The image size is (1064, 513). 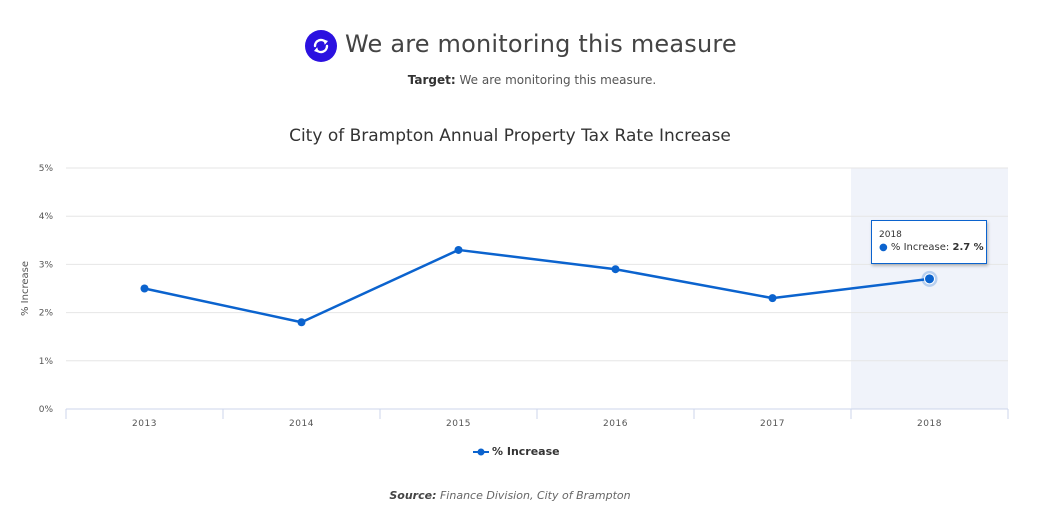 I want to click on x-tick-label: 2013, so click(x=144, y=424).